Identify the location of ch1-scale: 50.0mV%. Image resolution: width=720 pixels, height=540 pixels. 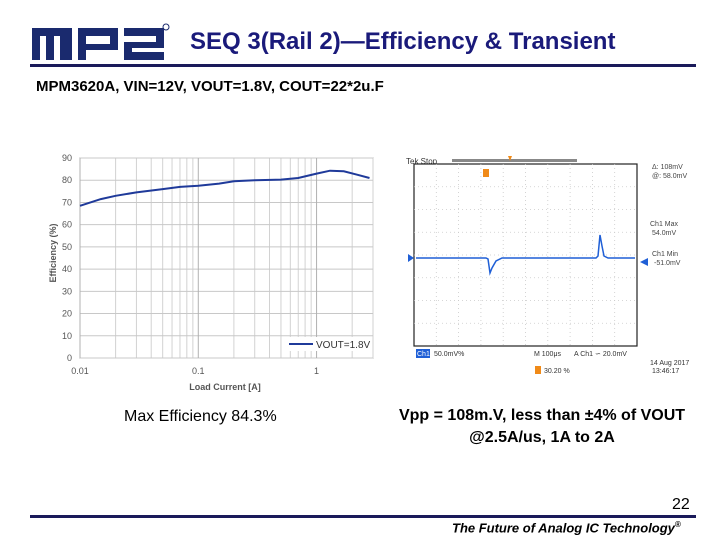
(449, 354).